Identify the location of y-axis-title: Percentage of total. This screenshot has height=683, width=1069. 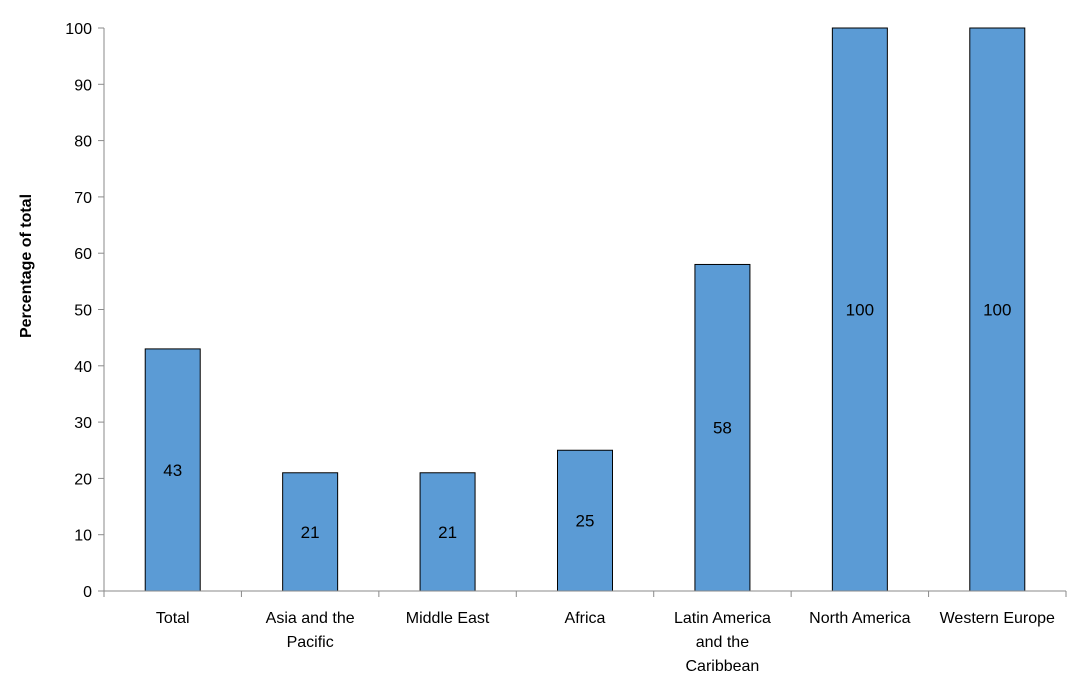
(26, 266).